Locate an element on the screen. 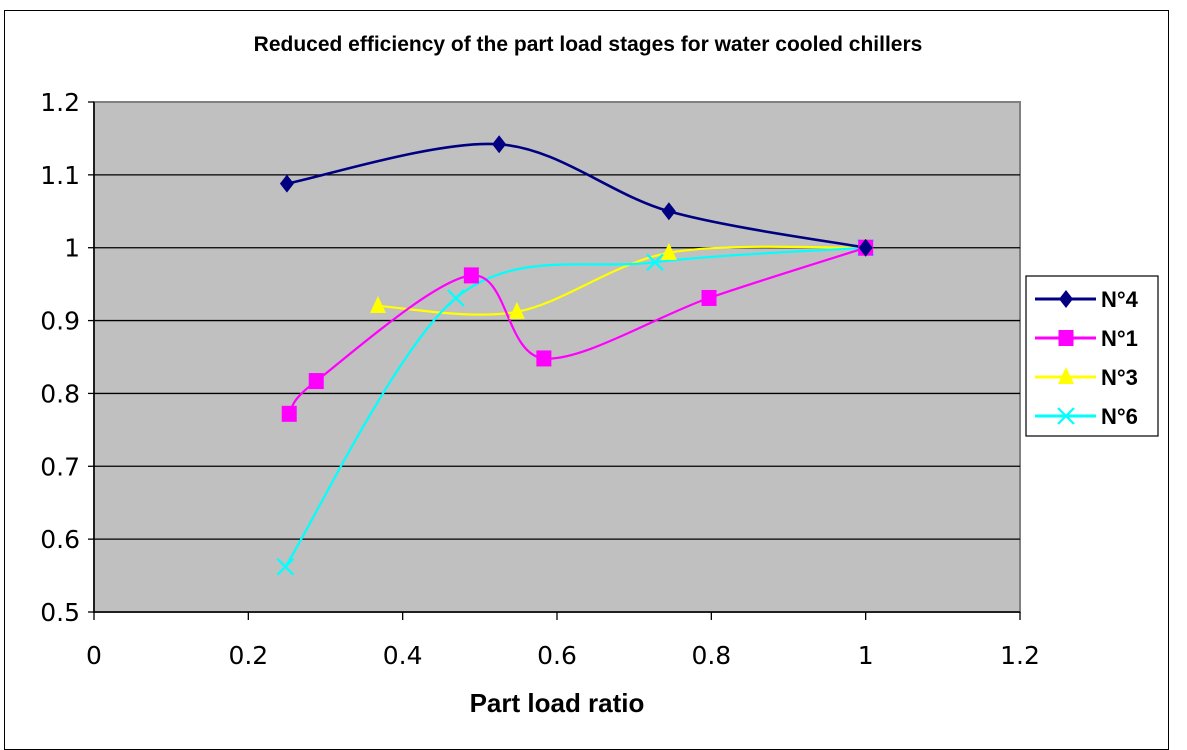 This screenshot has width=1187, height=750. x-tick-label: 1.2 is located at coordinates (1020, 655).